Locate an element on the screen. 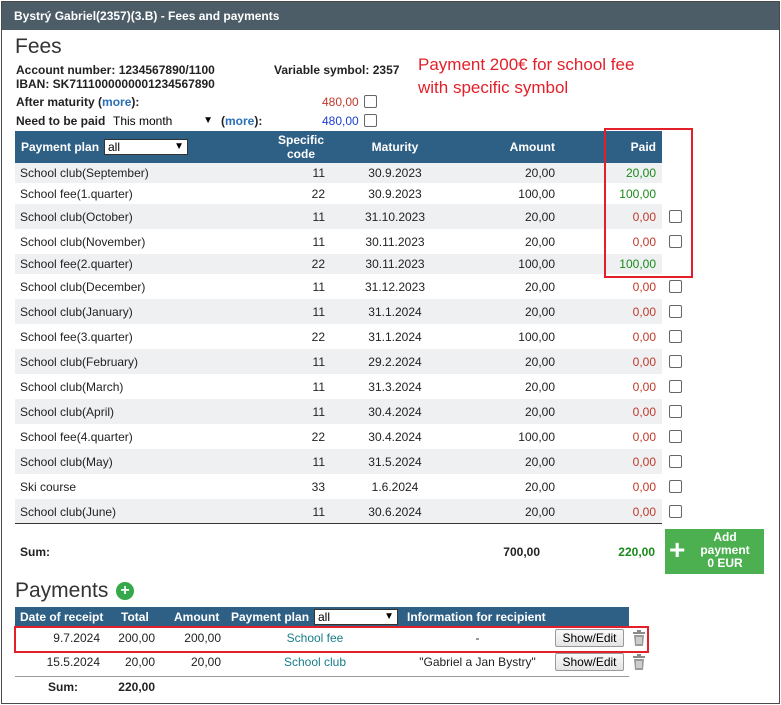 The height and width of the screenshot is (705, 781). fees-plan-filter-select: all ▼ is located at coordinates (146, 147).